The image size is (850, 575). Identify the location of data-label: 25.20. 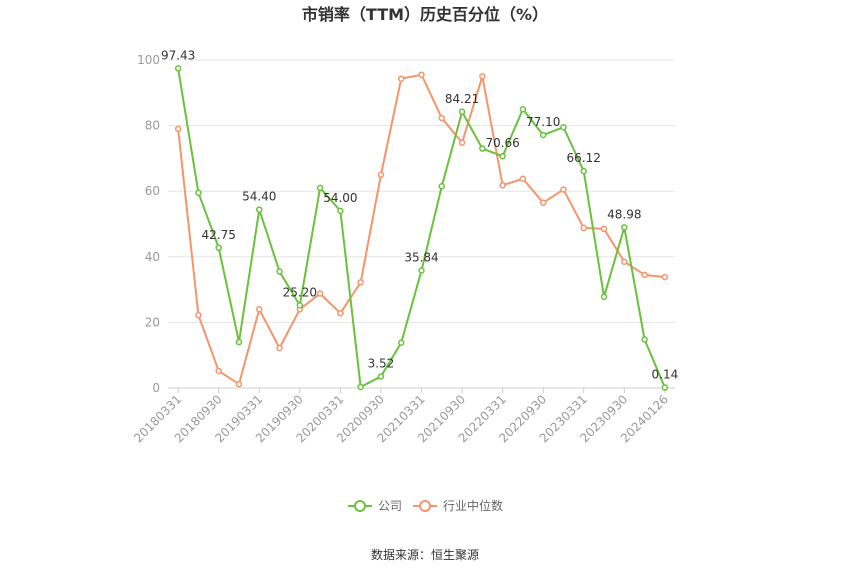
(300, 292).